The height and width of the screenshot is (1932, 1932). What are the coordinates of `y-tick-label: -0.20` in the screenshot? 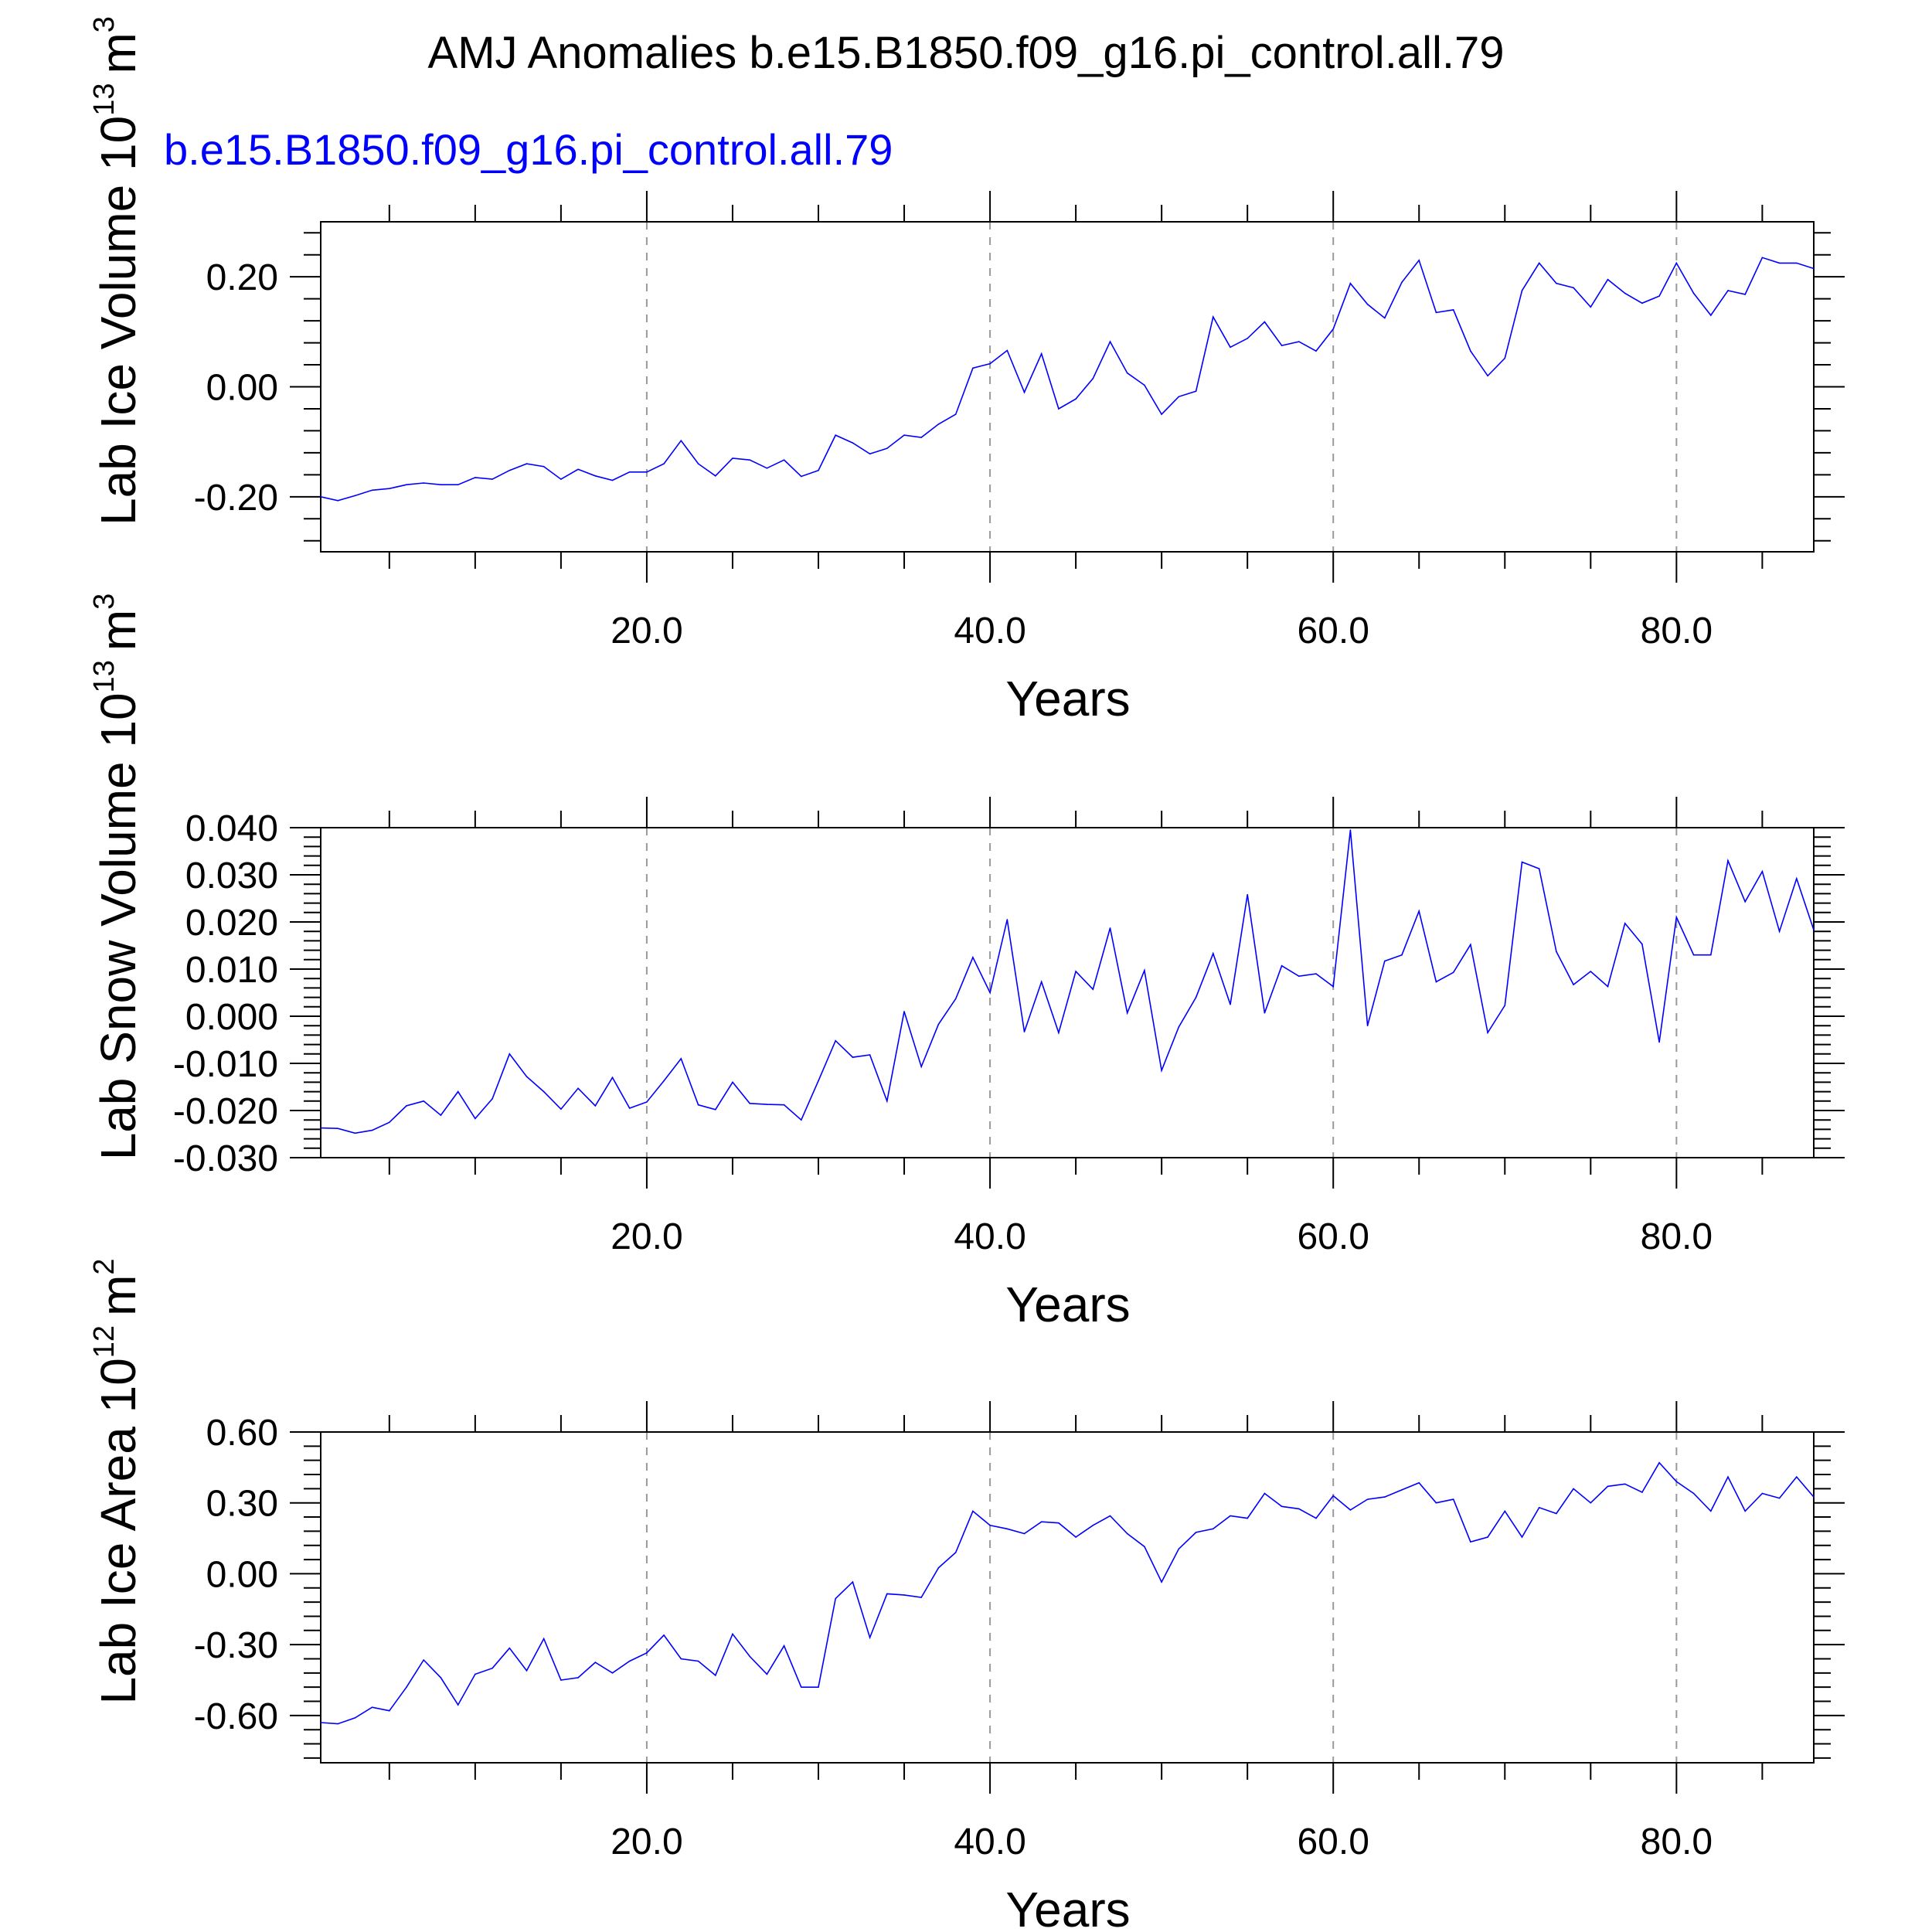 It's located at (236, 499).